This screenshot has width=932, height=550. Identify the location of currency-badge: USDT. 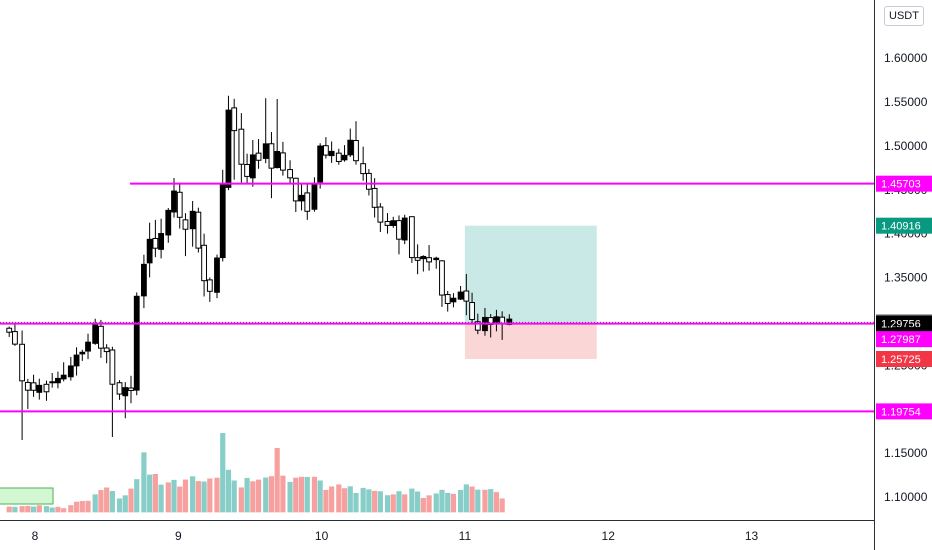
(904, 16).